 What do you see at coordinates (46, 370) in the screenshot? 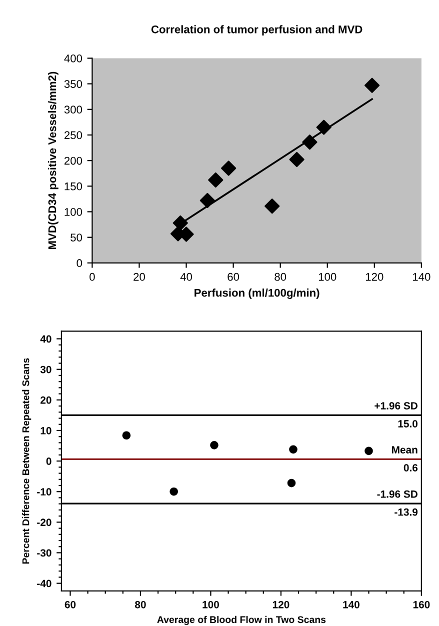
I see `y-tick-label: 30` at bounding box center [46, 370].